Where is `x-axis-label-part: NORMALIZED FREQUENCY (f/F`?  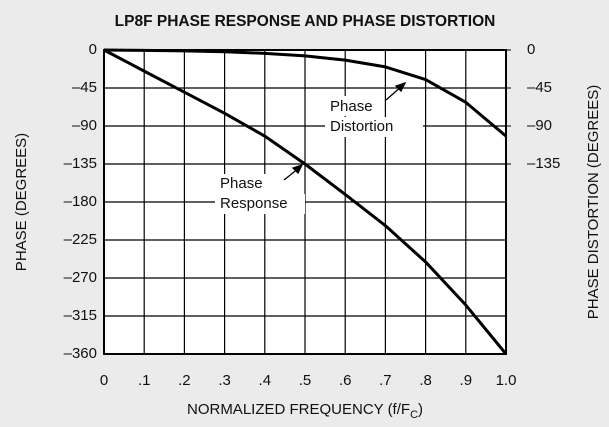
x-axis-label-part: NORMALIZED FREQUENCY (f/F is located at coordinates (298, 409).